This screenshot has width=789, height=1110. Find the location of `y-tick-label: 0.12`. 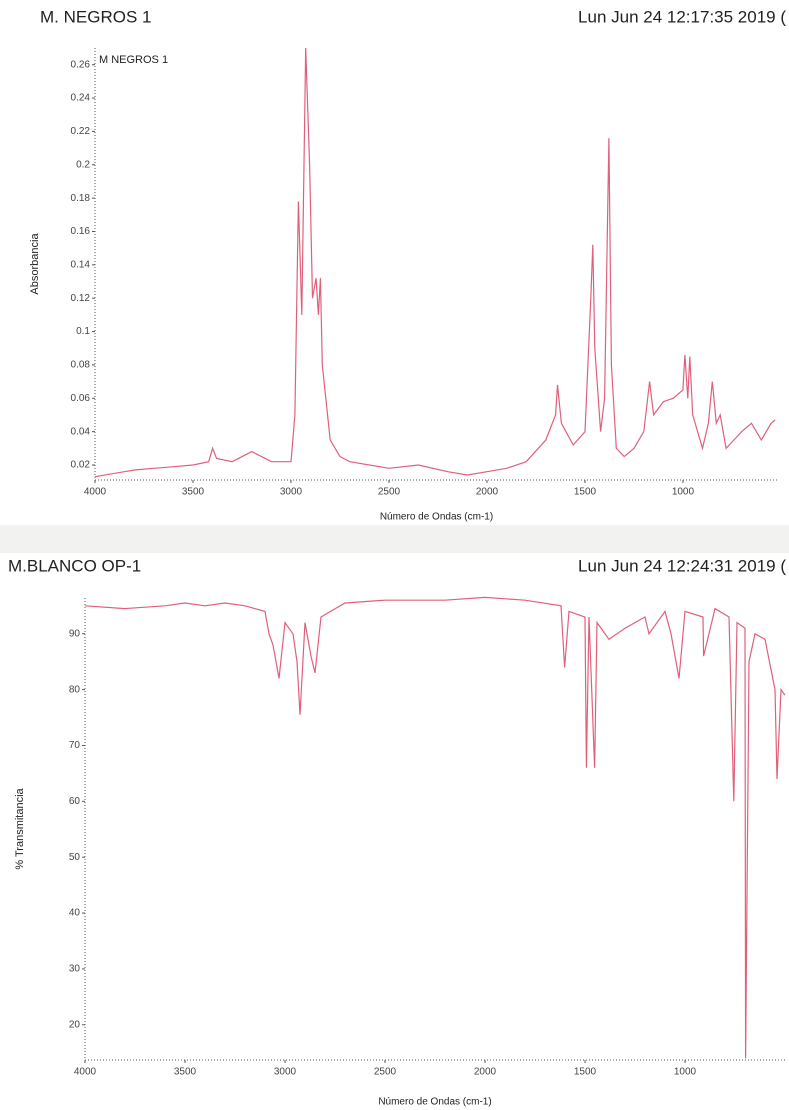

y-tick-label: 0.12 is located at coordinates (81, 298).